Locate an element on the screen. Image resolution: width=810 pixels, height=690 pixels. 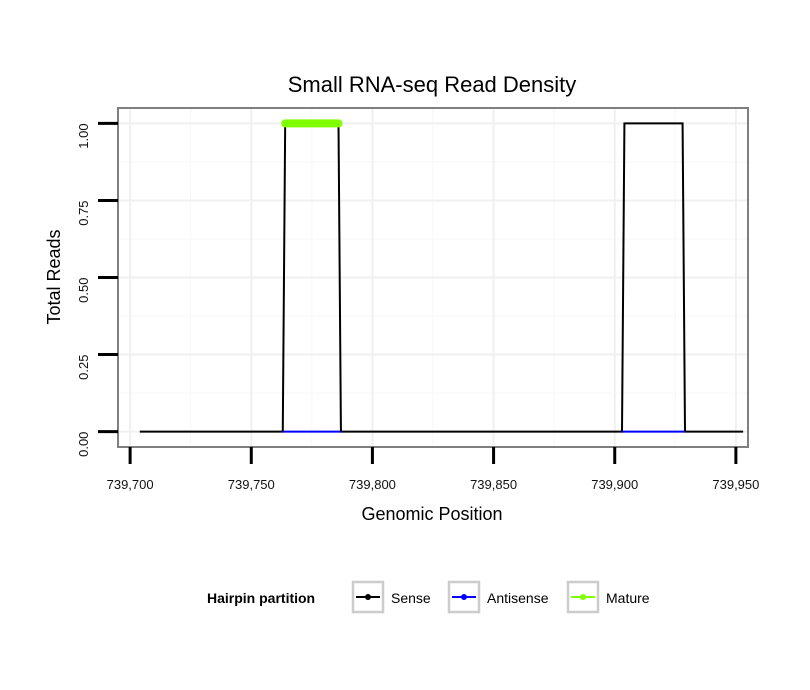
y-axis-title: Total Reads is located at coordinates (54, 276).